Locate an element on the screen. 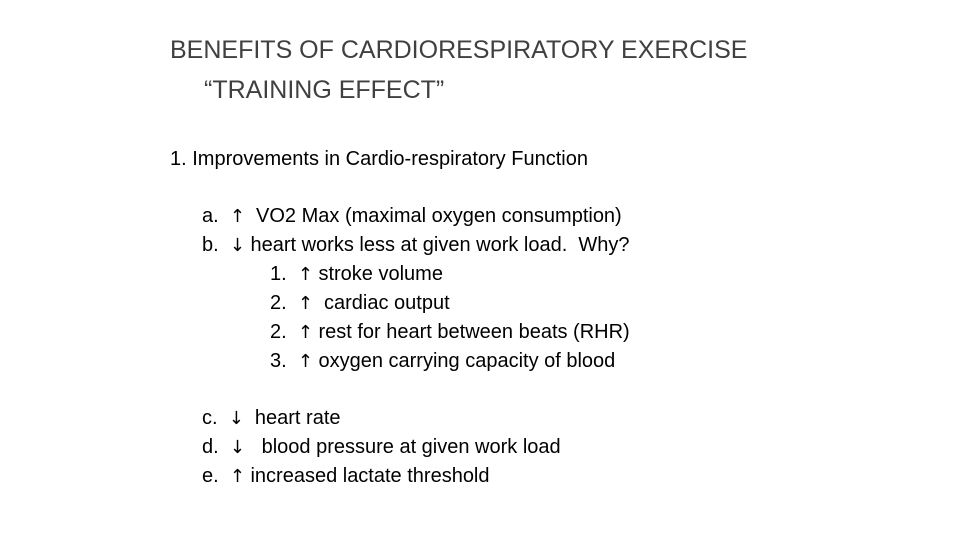 The image size is (960, 540). list-item-text: blood pressure at given work load is located at coordinates (405, 447).